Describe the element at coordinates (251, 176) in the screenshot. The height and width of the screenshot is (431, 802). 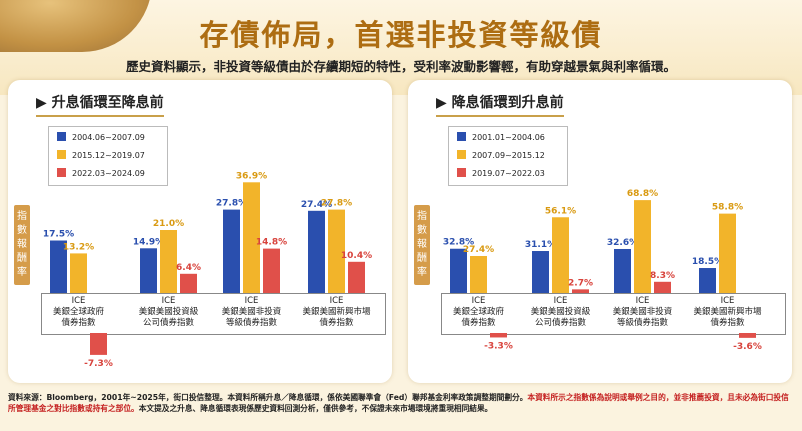
I see `data-label: 36.9%` at that location.